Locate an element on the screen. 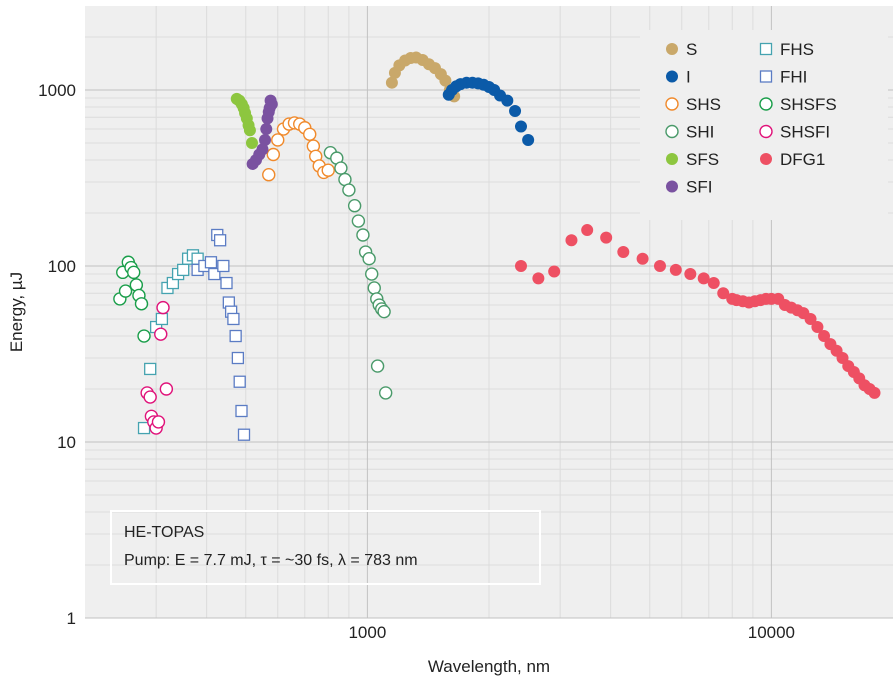 This screenshot has height=682, width=893. series-fhs is located at coordinates (170, 342).